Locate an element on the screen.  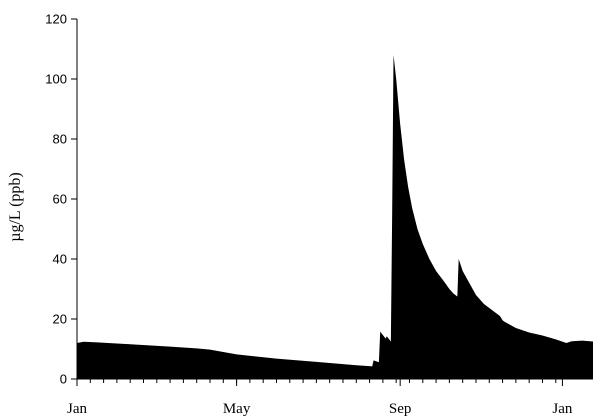
y-tick-label: 40 is located at coordinates (60, 259).